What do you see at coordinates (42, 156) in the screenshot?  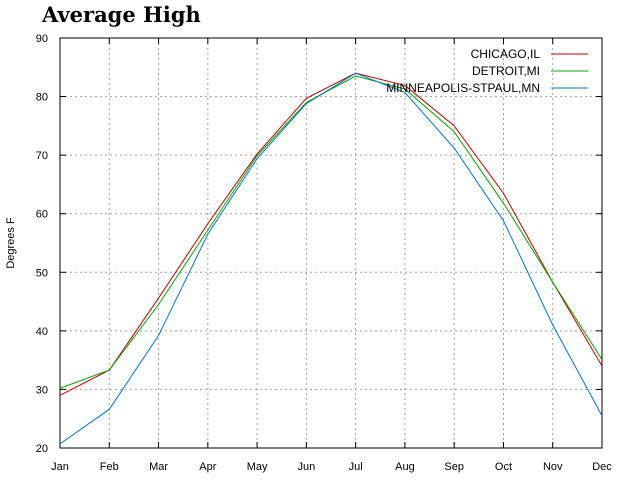 I see `y-tick-label: 70` at bounding box center [42, 156].